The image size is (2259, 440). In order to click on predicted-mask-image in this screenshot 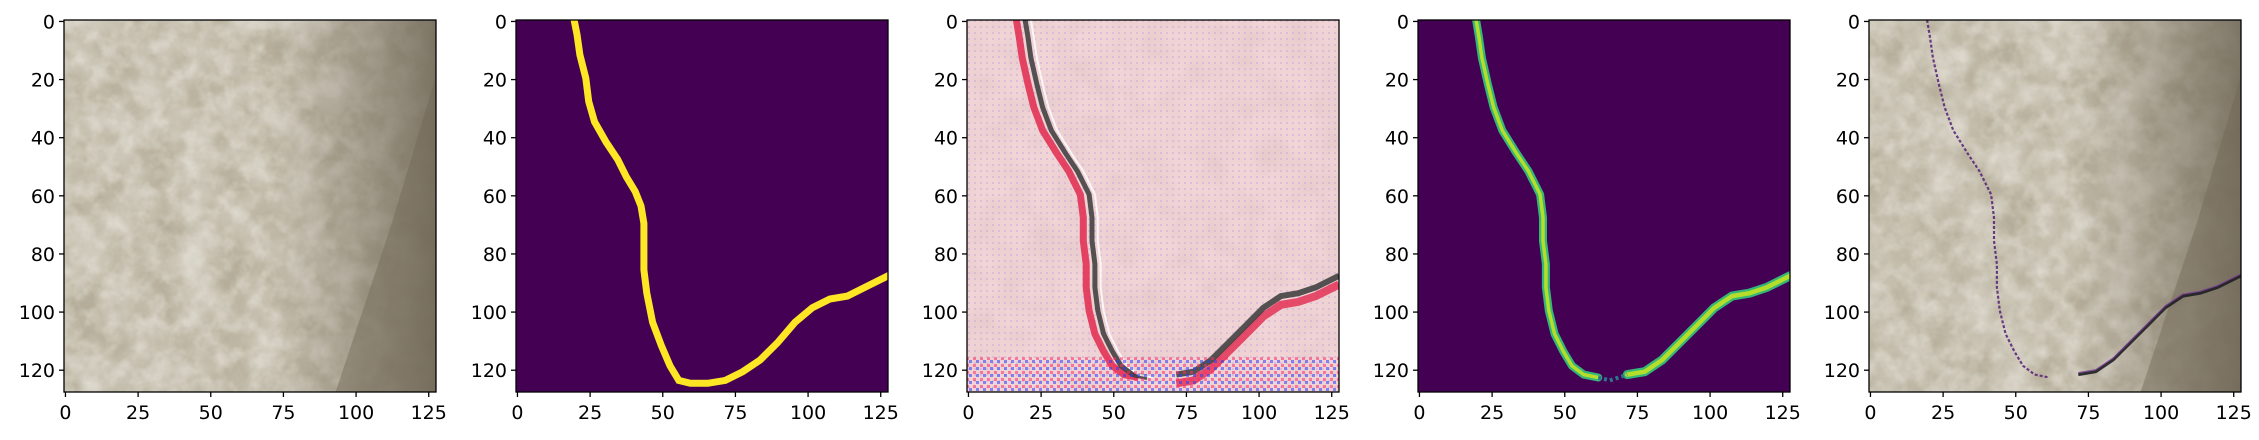, I will do `click(1604, 206)`.